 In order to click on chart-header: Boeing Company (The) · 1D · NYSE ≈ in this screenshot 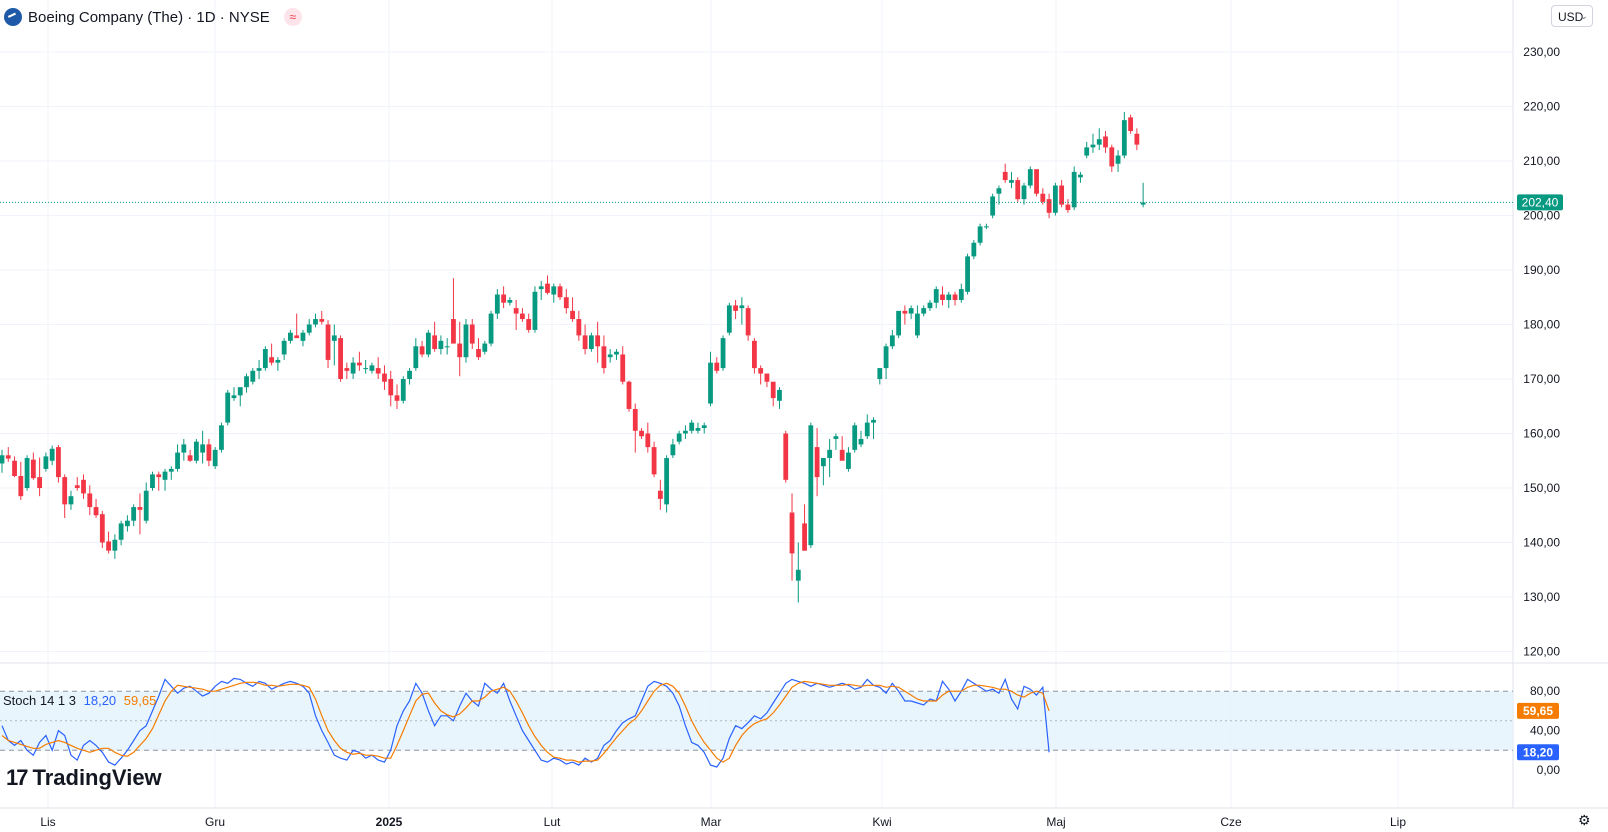, I will do `click(153, 17)`.